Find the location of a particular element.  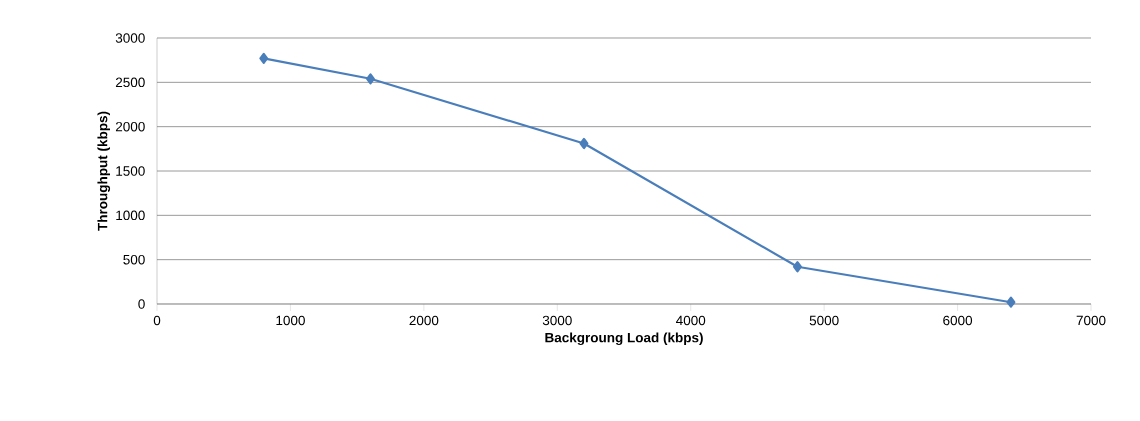

y-tick-label: 0 is located at coordinates (141, 304).